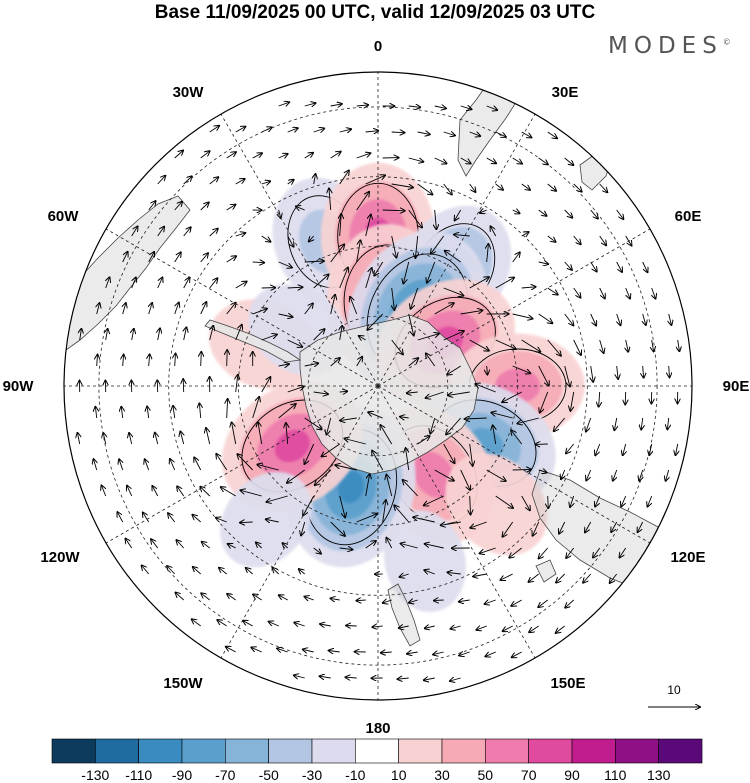 Image resolution: width=750 pixels, height=783 pixels. What do you see at coordinates (355, 775) in the screenshot?
I see `colorbar-tick-label: -10` at bounding box center [355, 775].